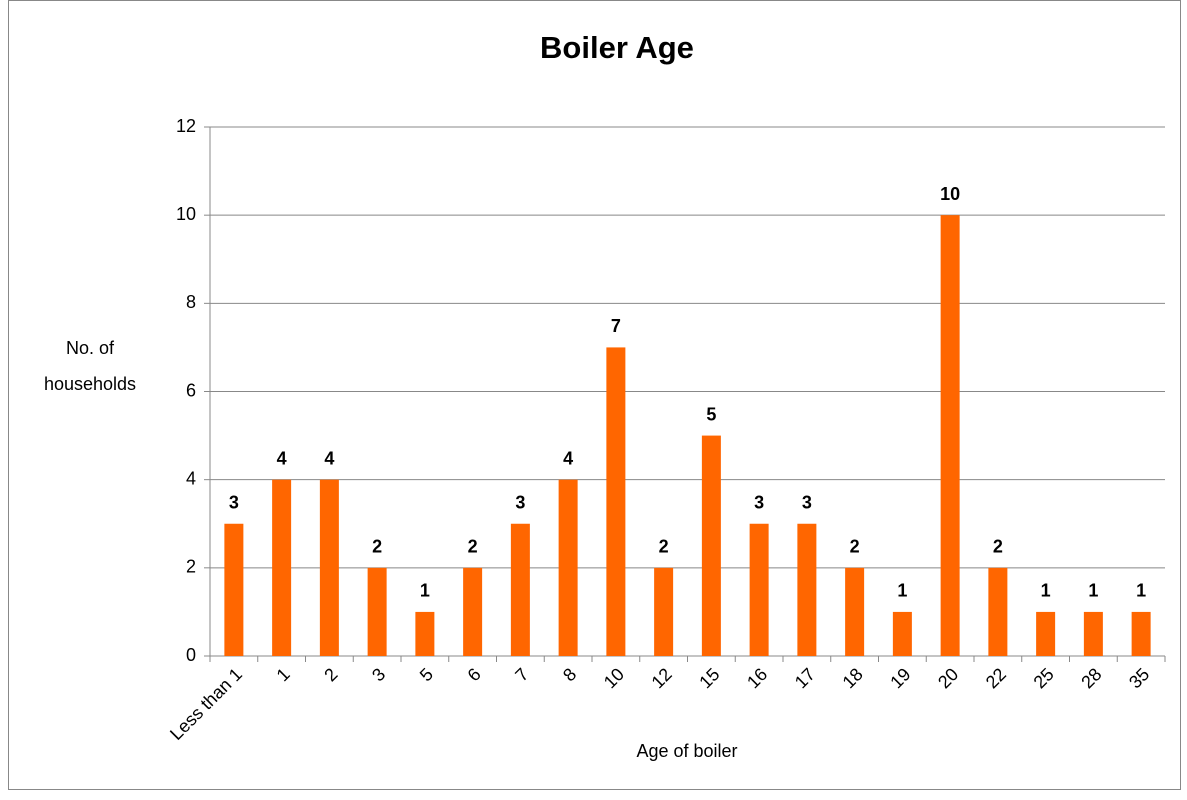 The width and height of the screenshot is (1187, 800). I want to click on y-axis-label: No. of households, so click(90, 366).